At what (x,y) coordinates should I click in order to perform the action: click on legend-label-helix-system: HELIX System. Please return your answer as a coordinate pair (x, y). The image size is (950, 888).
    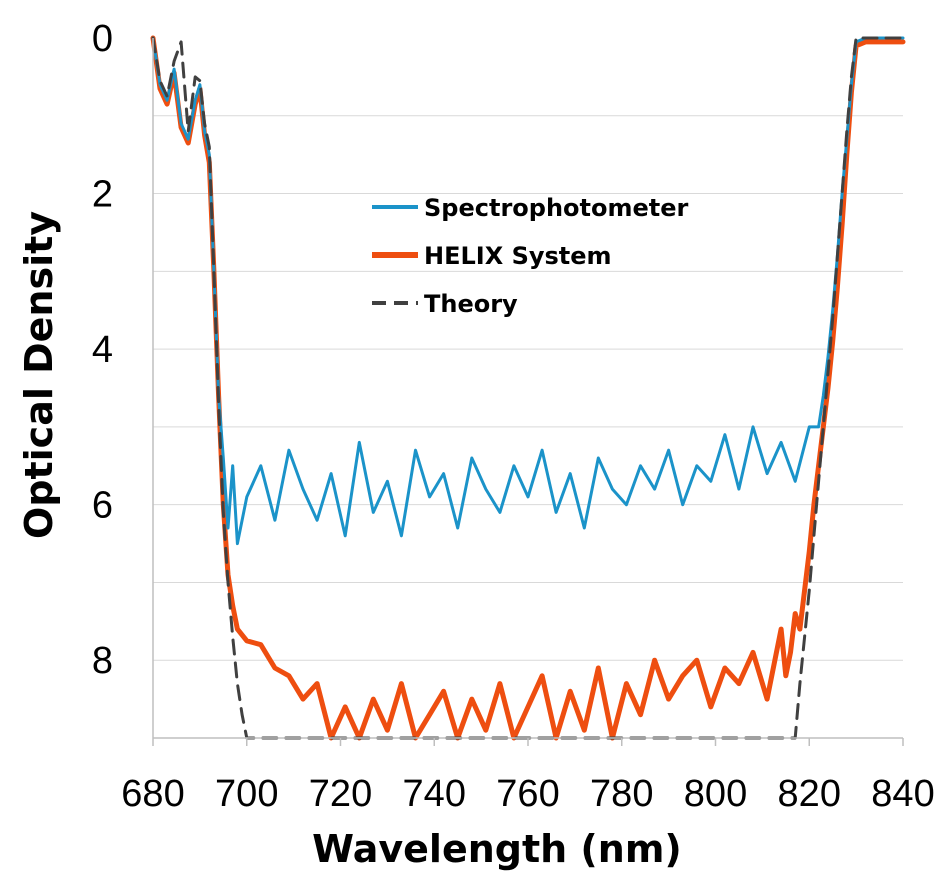
    Looking at the image, I should click on (518, 256).